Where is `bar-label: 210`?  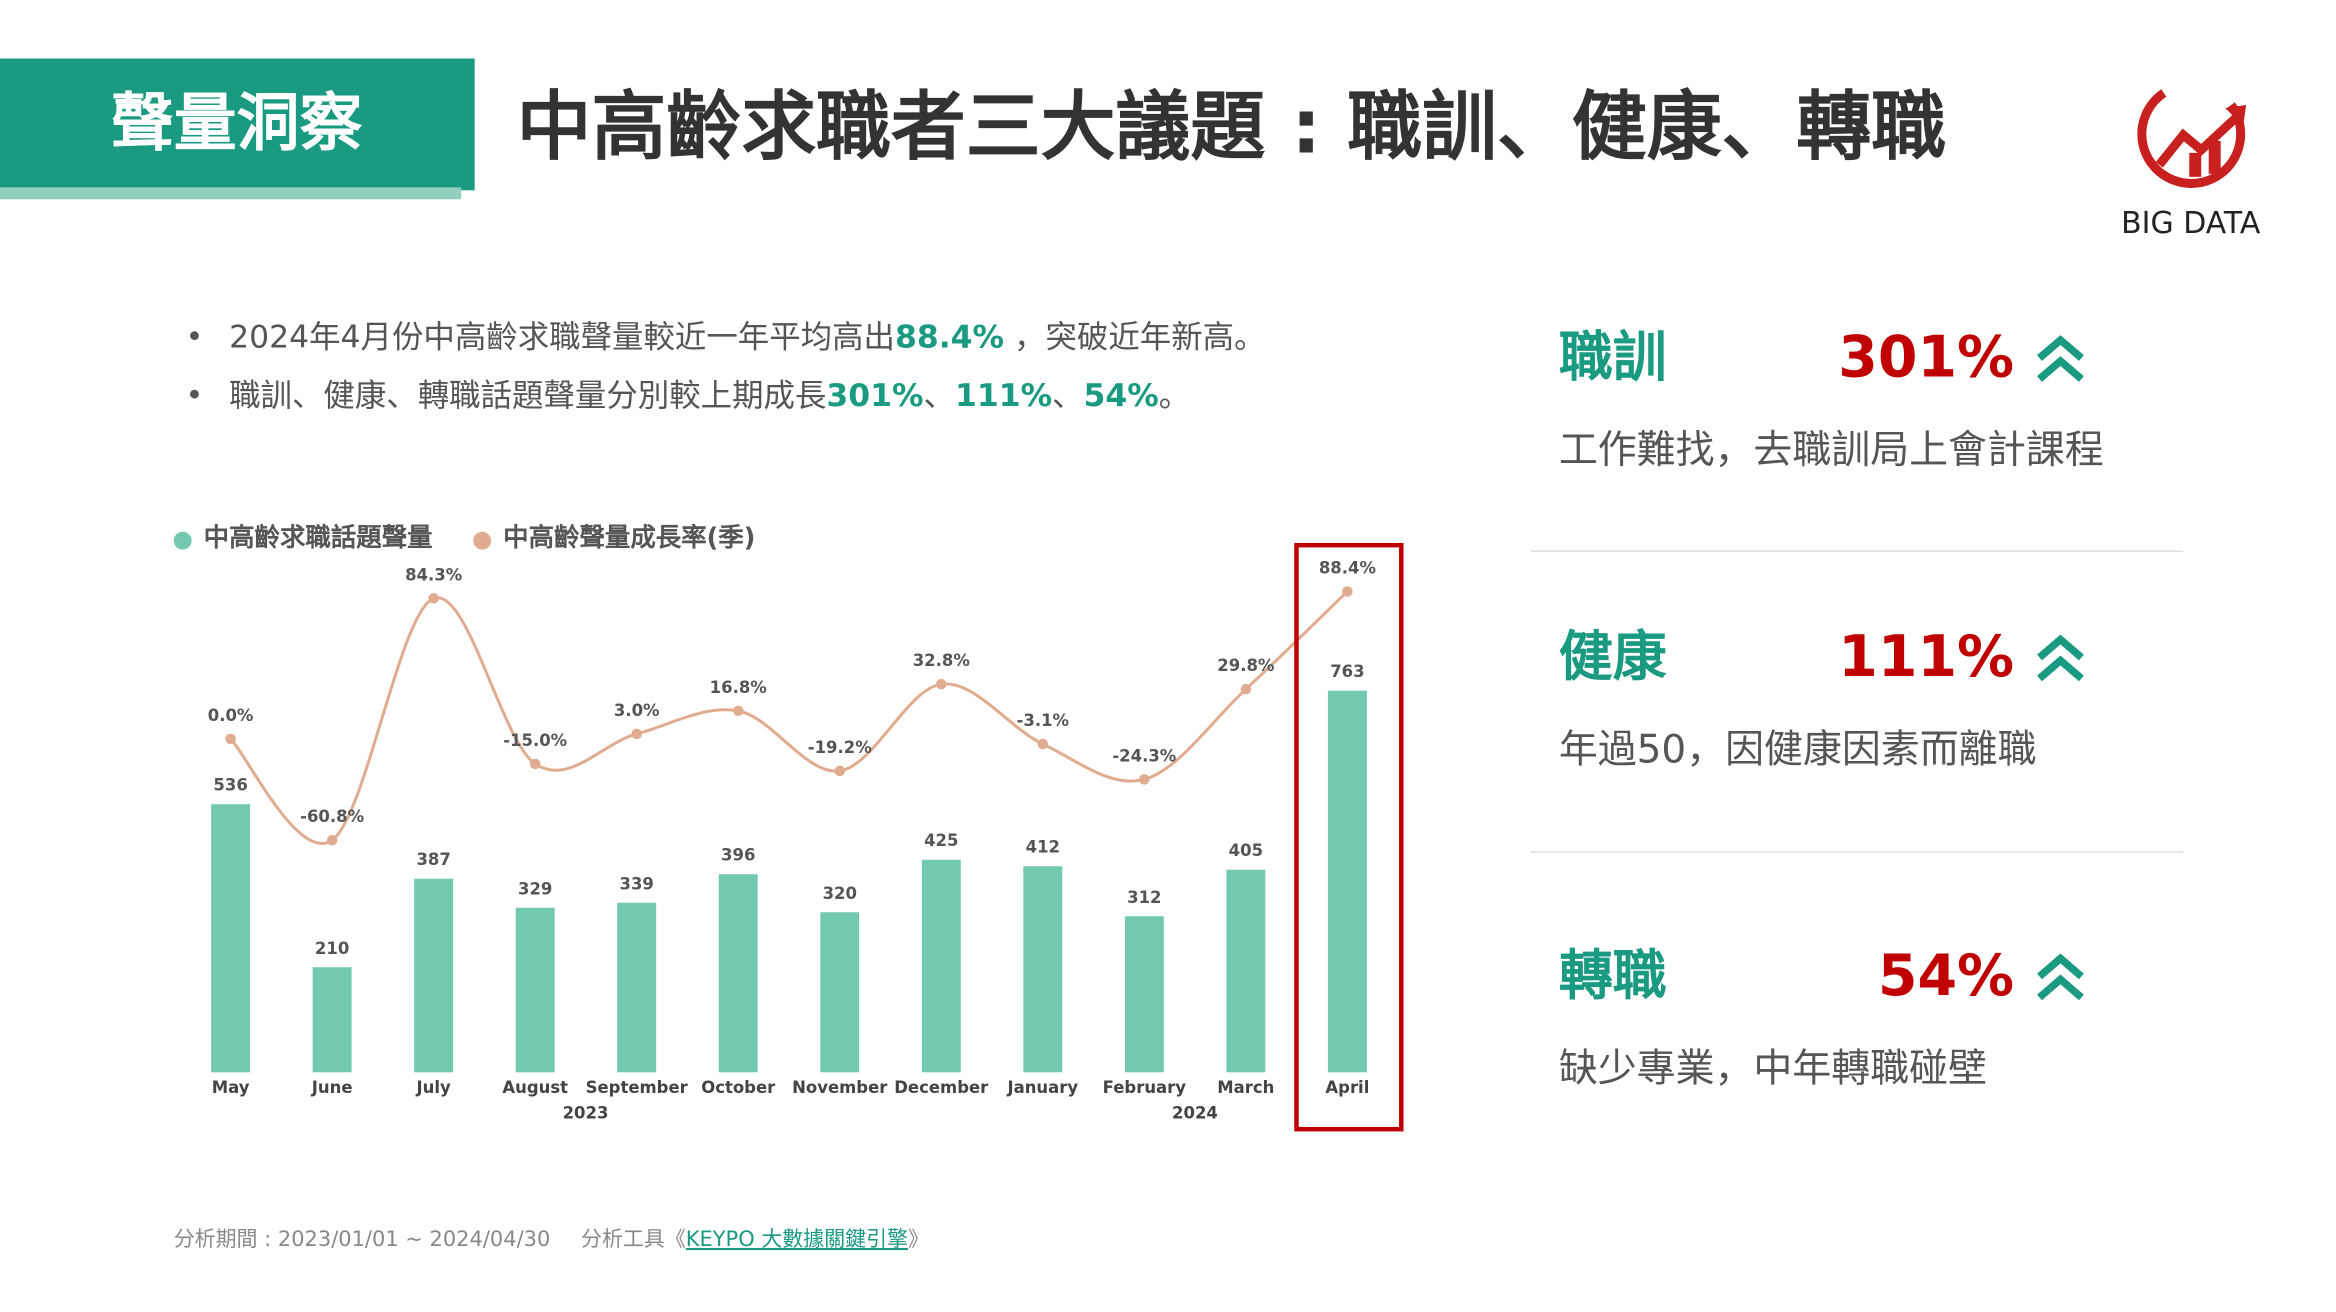 bar-label: 210 is located at coordinates (332, 948).